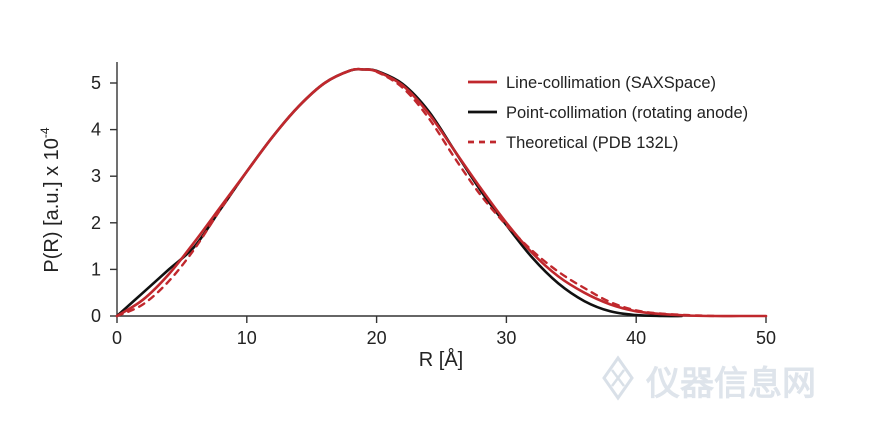  What do you see at coordinates (506, 338) in the screenshot?
I see `x-tick-label: 30` at bounding box center [506, 338].